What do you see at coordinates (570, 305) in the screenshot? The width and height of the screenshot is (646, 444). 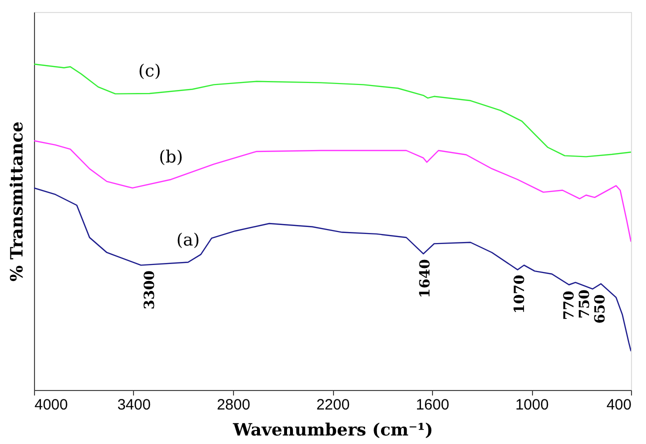 I see `annotation: 770` at bounding box center [570, 305].